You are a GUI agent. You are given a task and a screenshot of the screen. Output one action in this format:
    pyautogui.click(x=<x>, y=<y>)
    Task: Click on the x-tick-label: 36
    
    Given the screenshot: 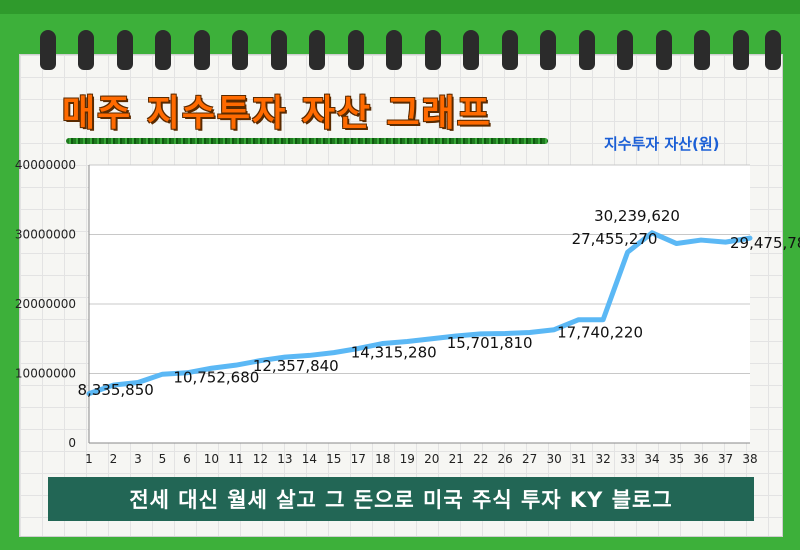 What is the action you would take?
    pyautogui.click(x=700, y=459)
    